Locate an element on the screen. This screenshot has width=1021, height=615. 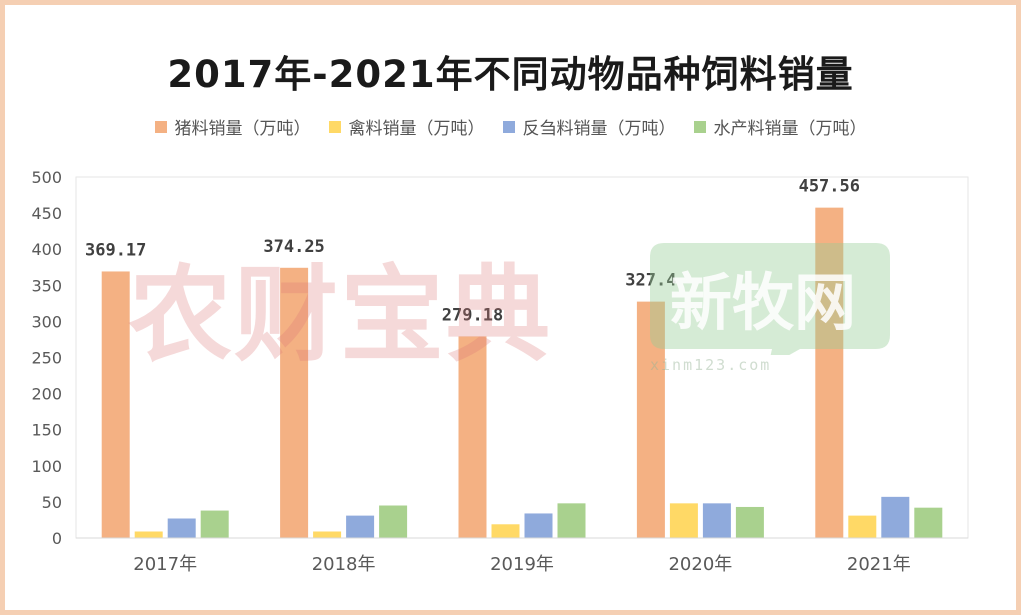
y-tick-label: 100 is located at coordinates (46, 466).